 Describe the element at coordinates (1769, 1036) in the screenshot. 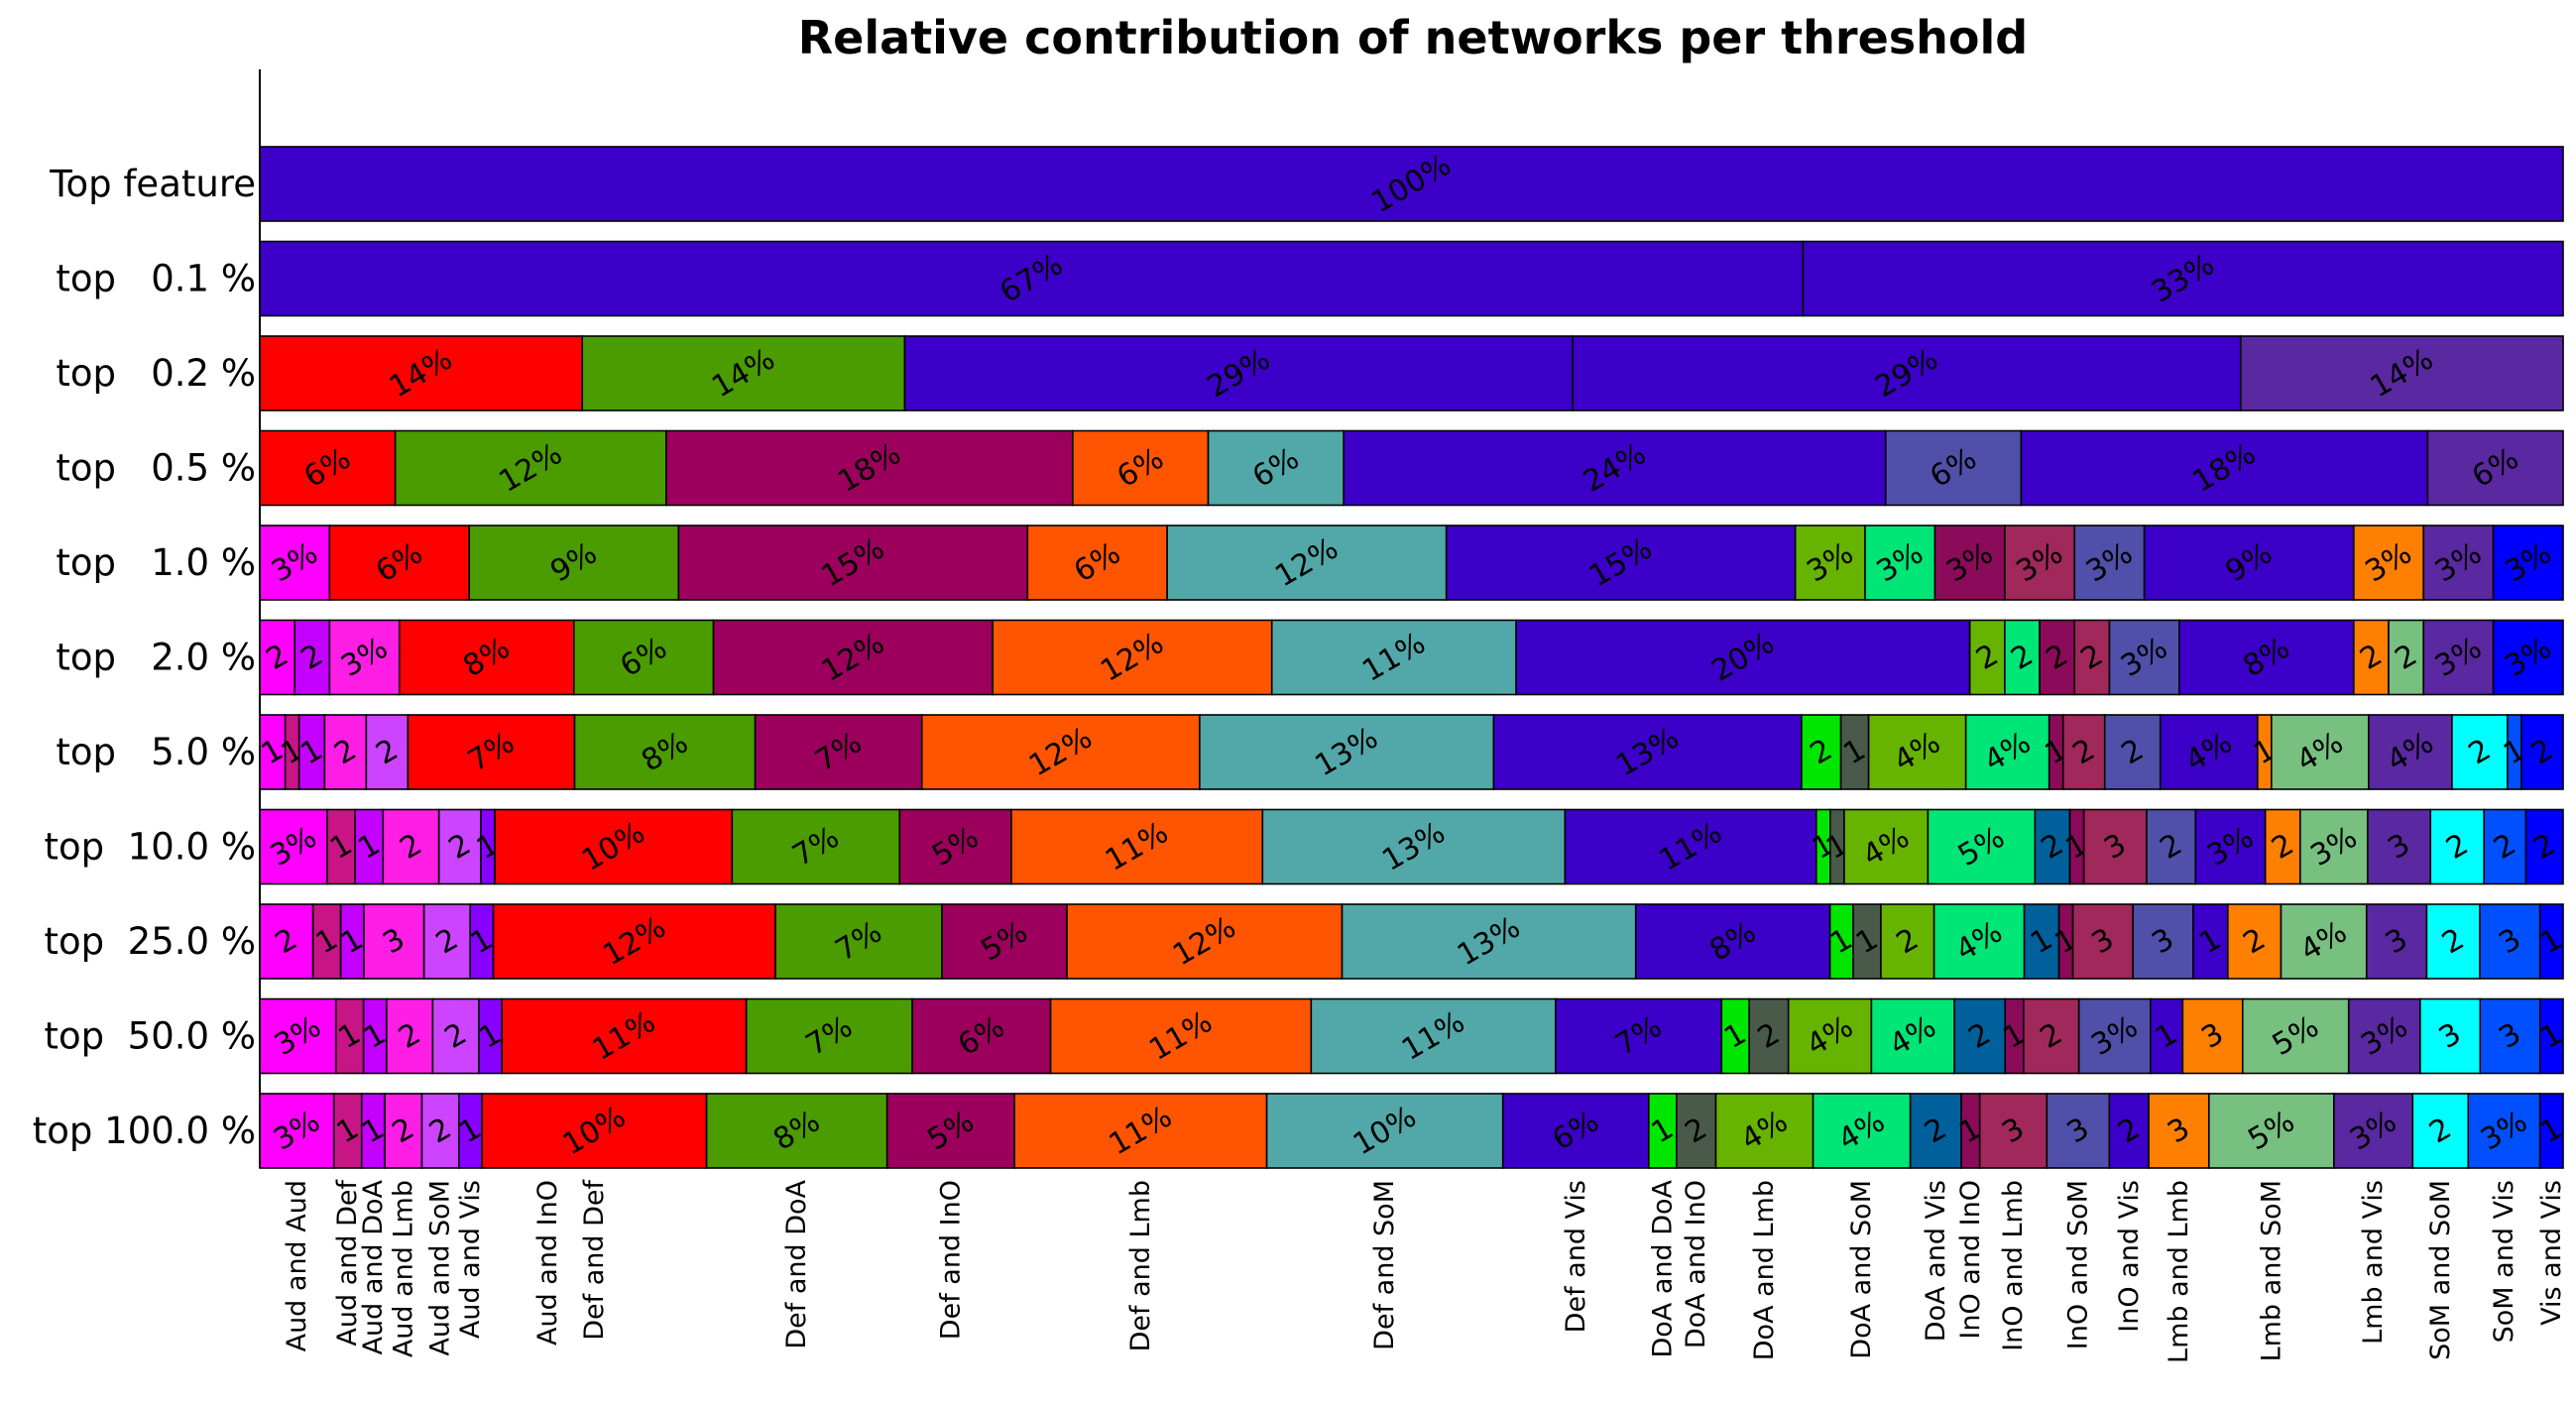

I see `bar-segment-9-doa-and-ino` at that location.